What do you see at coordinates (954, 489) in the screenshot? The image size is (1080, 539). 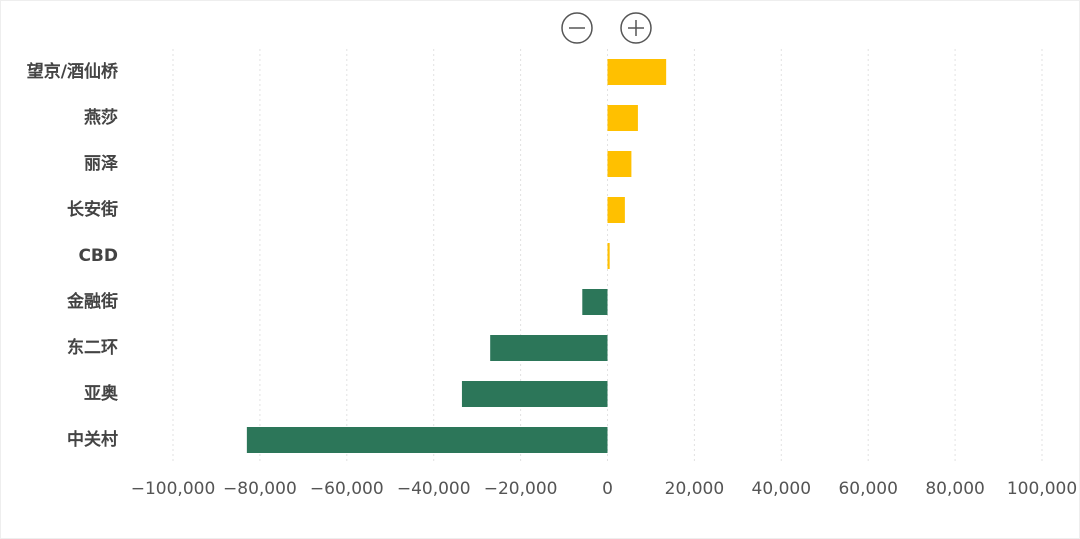 I see `x-tick-label: 80,000` at bounding box center [954, 489].